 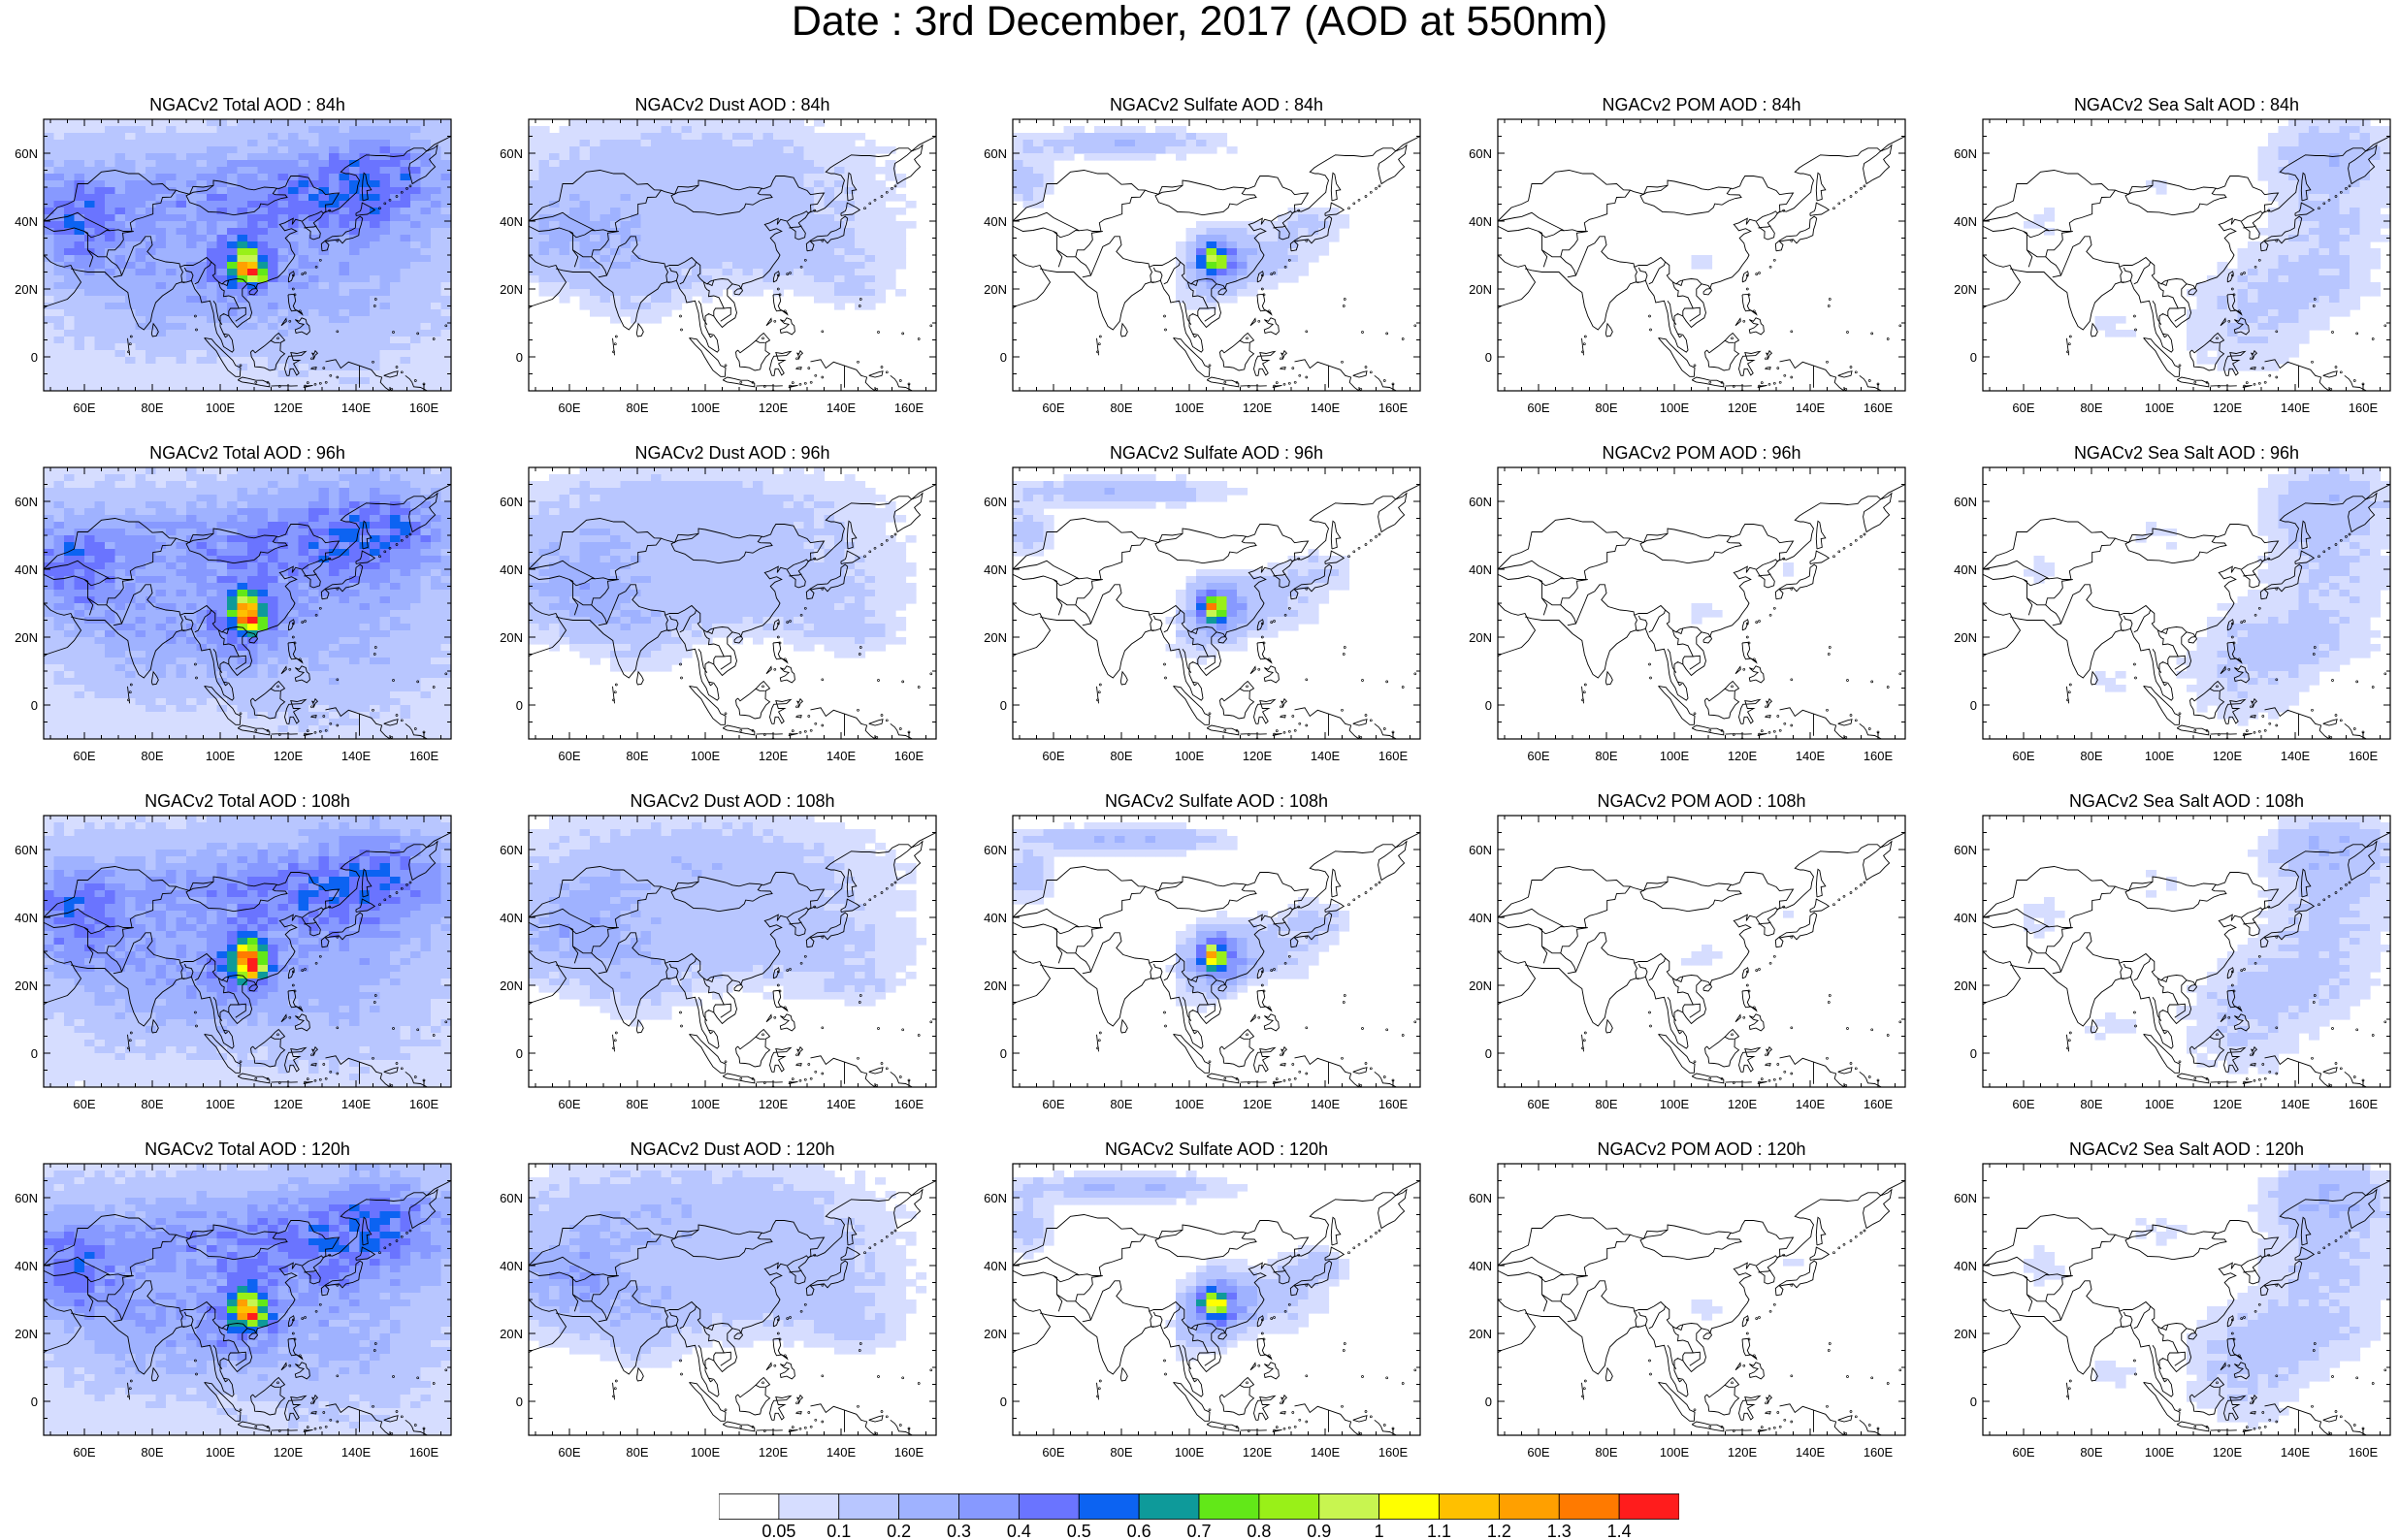 What do you see at coordinates (732, 1149) in the screenshot?
I see `panel-title: NGACv2 Dust AOD : 120h` at bounding box center [732, 1149].